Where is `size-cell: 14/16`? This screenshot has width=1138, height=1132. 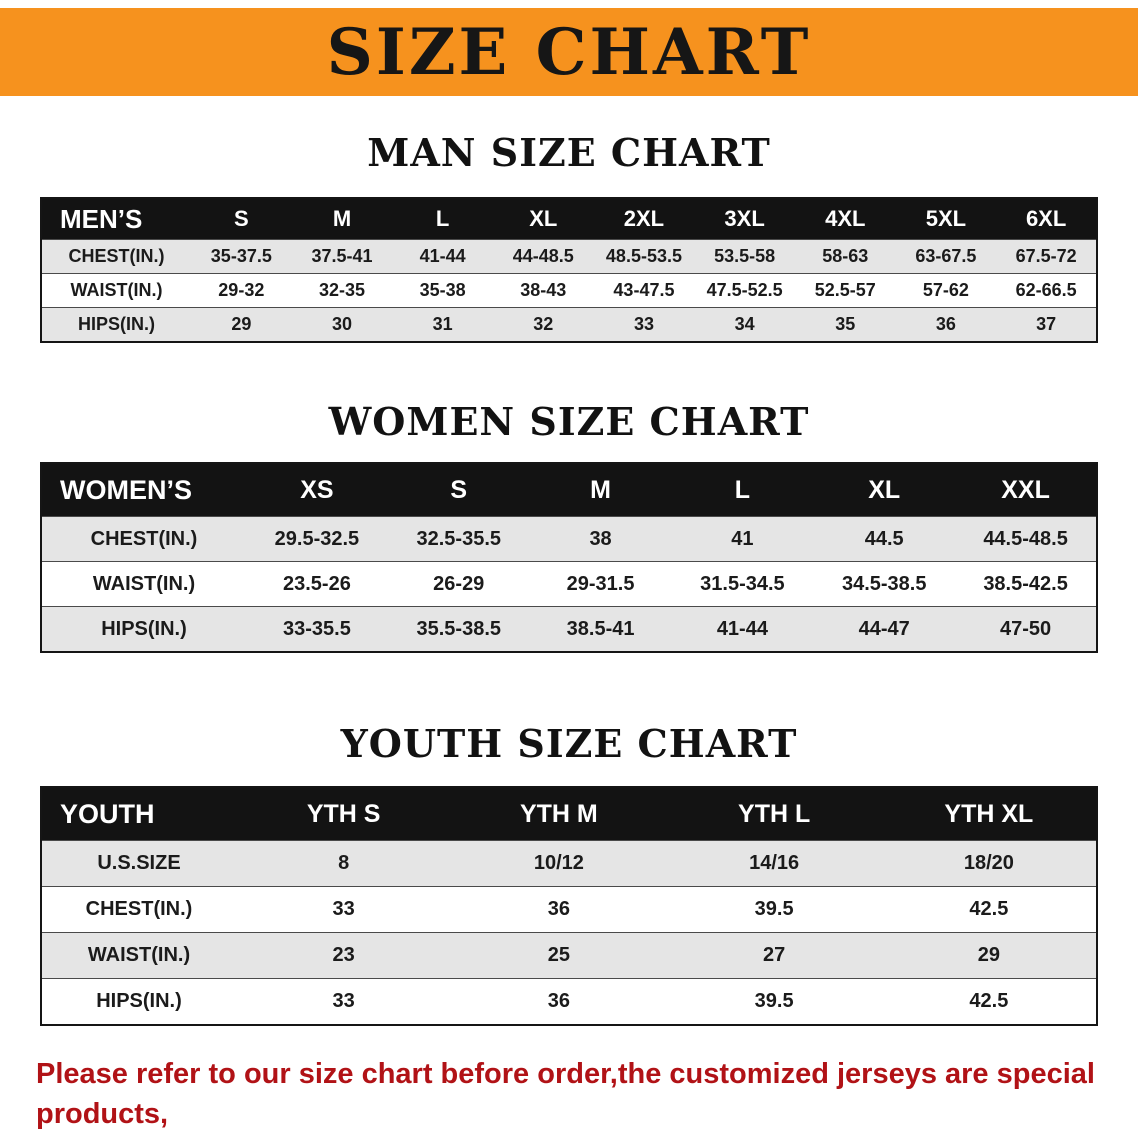 size-cell: 14/16 is located at coordinates (774, 863).